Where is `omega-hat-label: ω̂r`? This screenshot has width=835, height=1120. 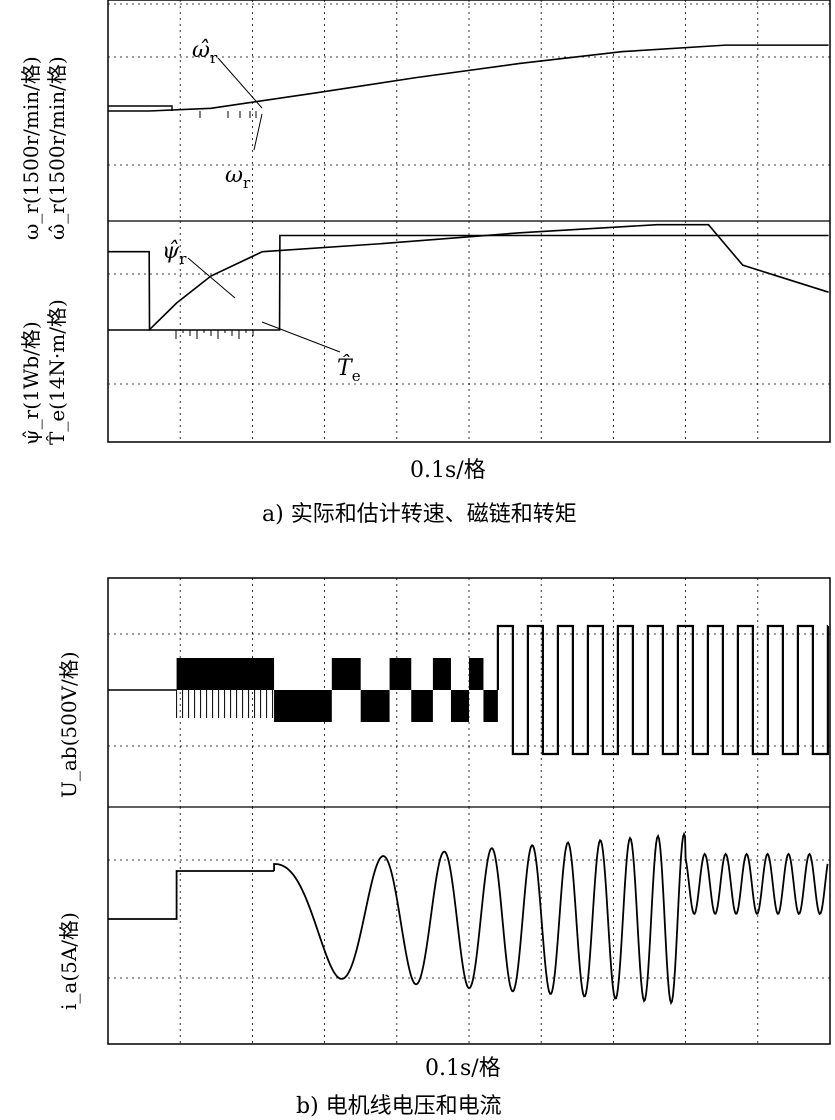 omega-hat-label: ω̂r is located at coordinates (205, 52).